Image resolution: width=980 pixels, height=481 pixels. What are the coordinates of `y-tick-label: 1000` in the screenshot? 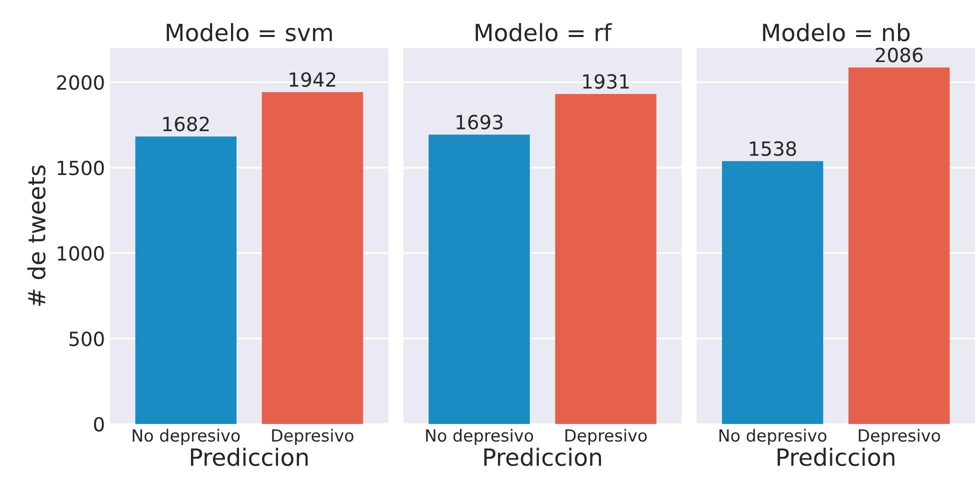 It's located at (81, 253).